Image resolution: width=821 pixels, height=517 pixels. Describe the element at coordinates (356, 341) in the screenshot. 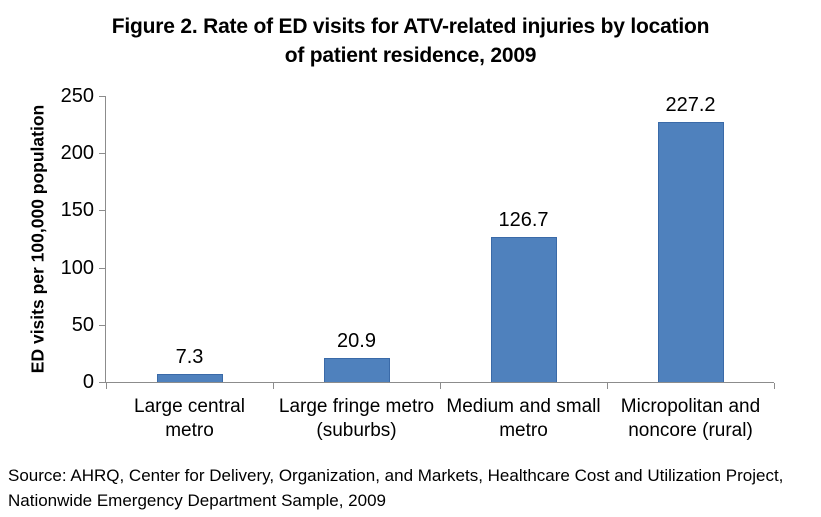

I see `bar-value-label: 20.9` at that location.